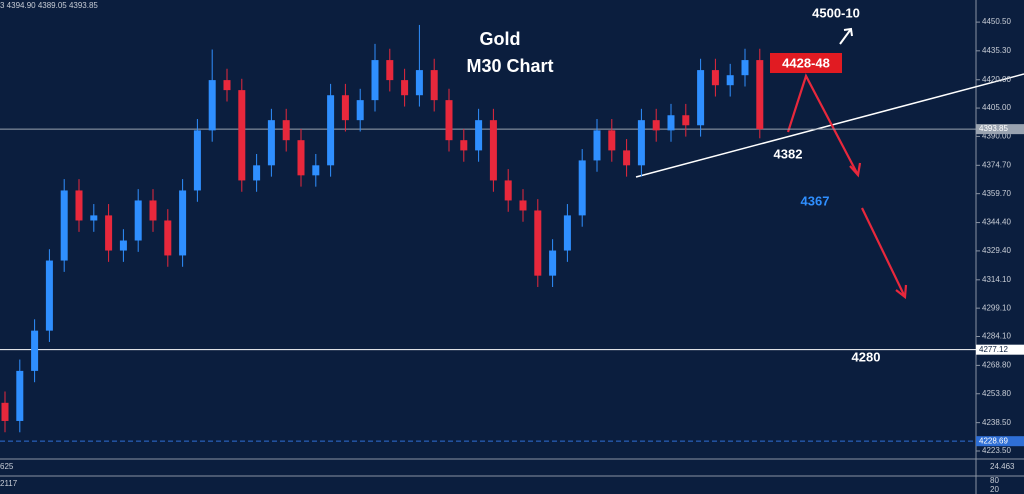 The width and height of the screenshot is (1024, 494). I want to click on y-tick-label: 4420.00, so click(996, 79).